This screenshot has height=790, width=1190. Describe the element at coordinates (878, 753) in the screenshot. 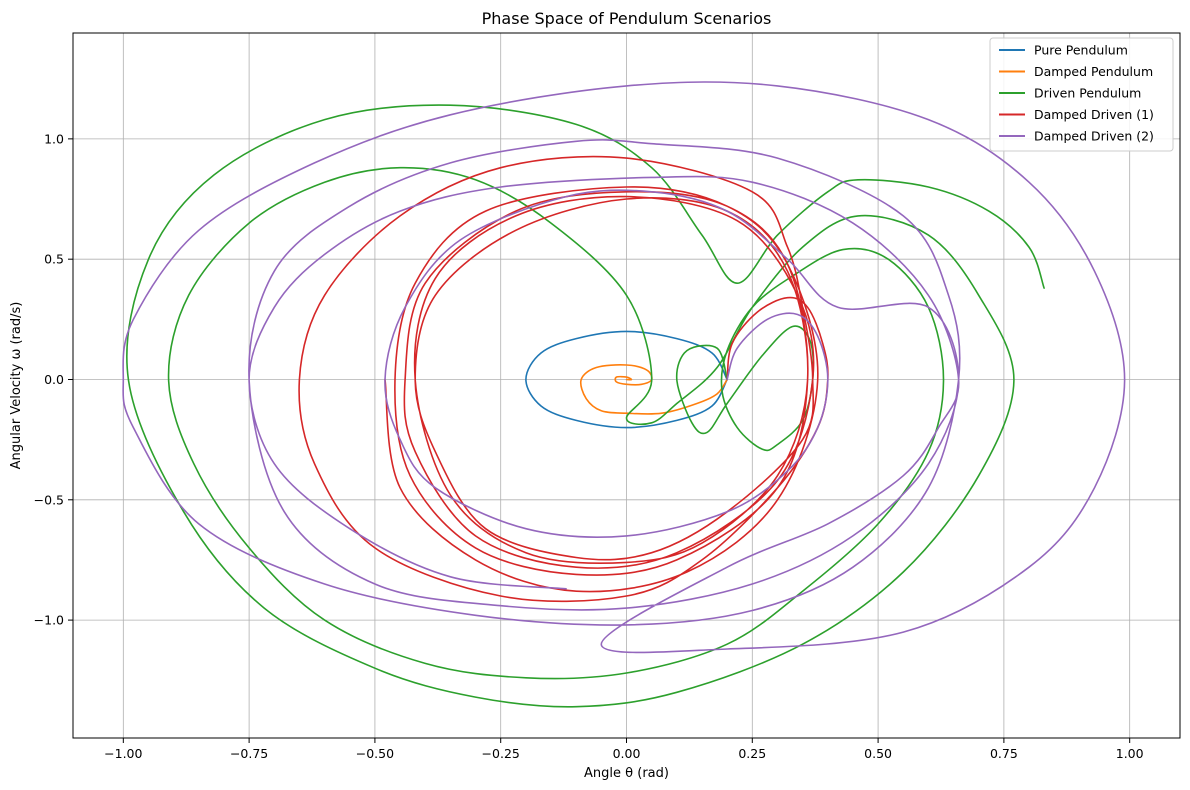

I see `x-tick-label: 0.50` at that location.